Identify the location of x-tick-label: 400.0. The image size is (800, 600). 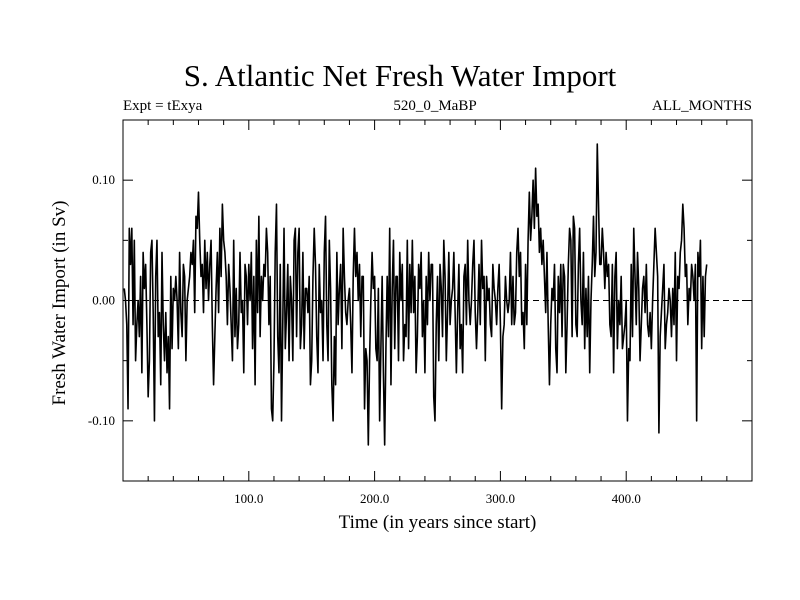
(626, 498).